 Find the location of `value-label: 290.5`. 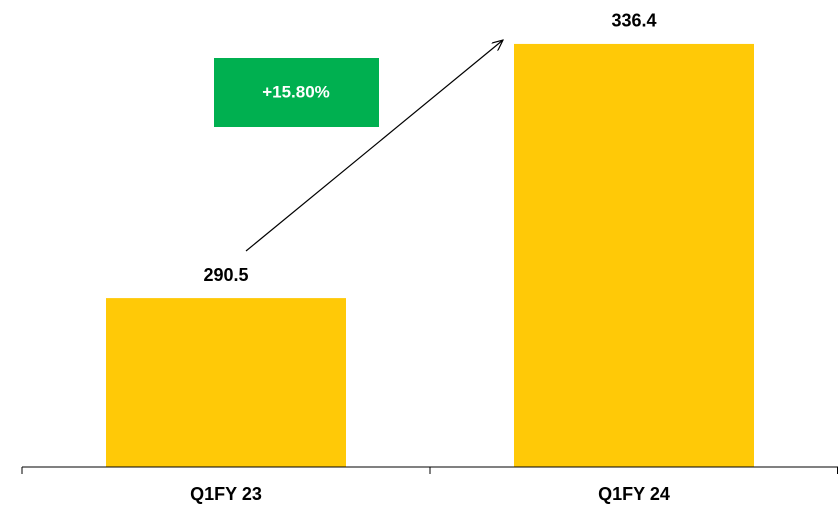

value-label: 290.5 is located at coordinates (225, 275).